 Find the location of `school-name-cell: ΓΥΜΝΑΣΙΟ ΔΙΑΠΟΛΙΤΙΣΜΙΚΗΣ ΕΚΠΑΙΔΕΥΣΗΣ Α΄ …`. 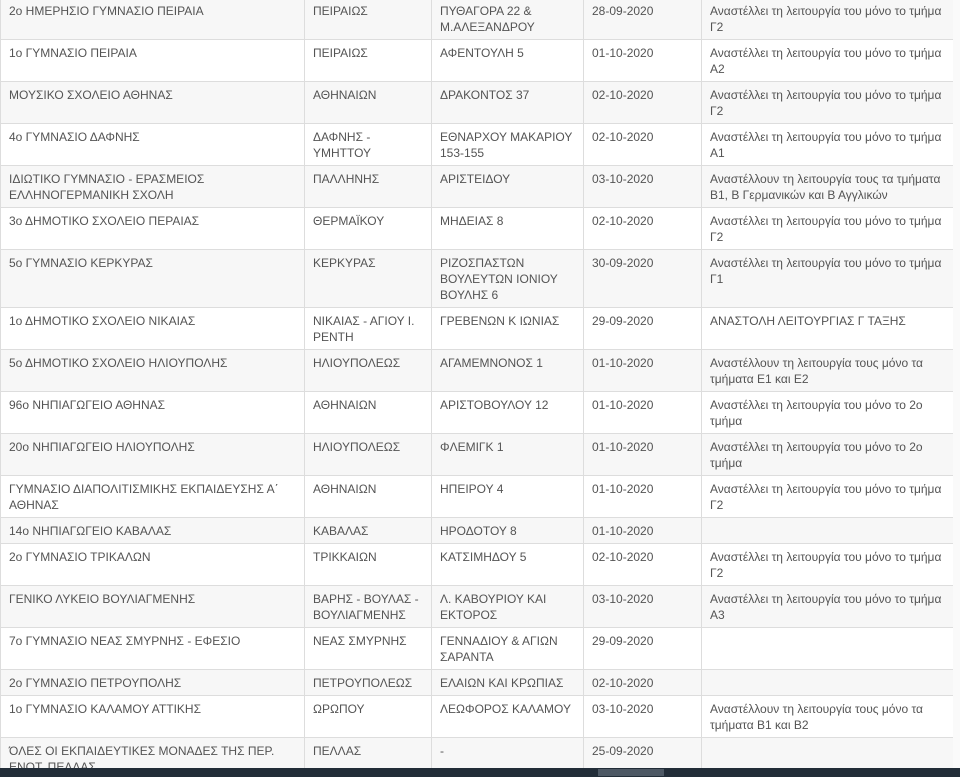

school-name-cell: ΓΥΜΝΑΣΙΟ ΔΙΑΠΟΛΙΤΙΣΜΙΚΗΣ ΕΚΠΑΙΔΕΥΣΗΣ Α΄ … is located at coordinates (152, 496).